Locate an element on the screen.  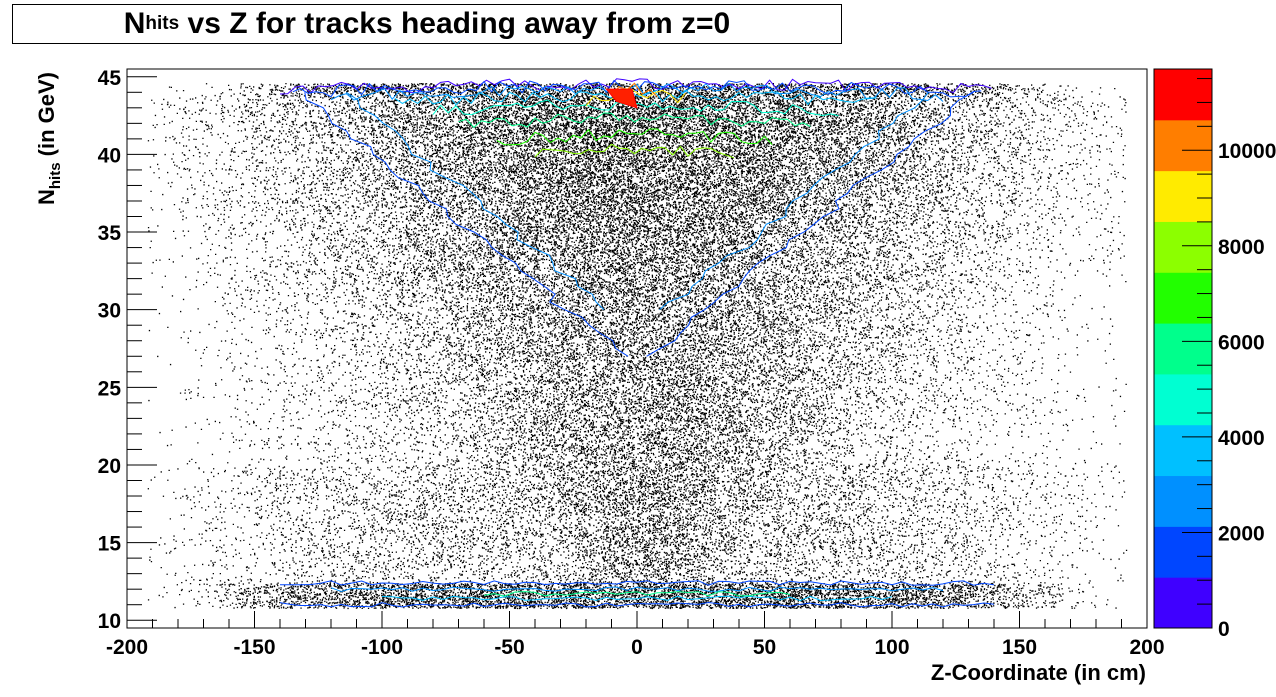
y-tick-label: 40 is located at coordinates (109, 155).